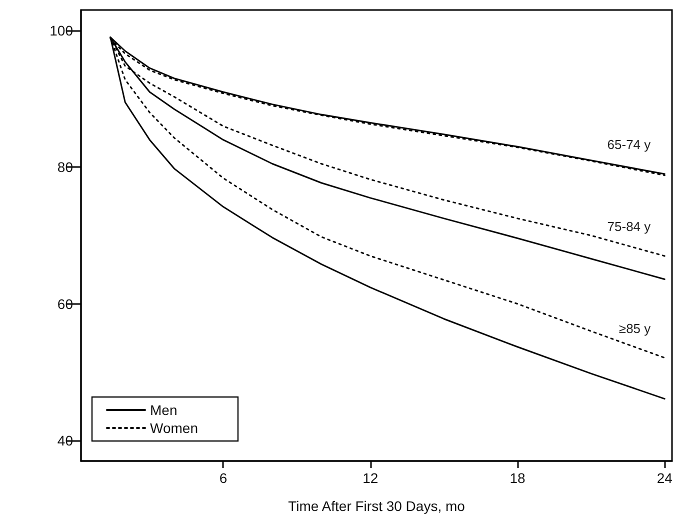 The width and height of the screenshot is (679, 527). Describe the element at coordinates (174, 428) in the screenshot. I see `legend-label: Women` at that location.